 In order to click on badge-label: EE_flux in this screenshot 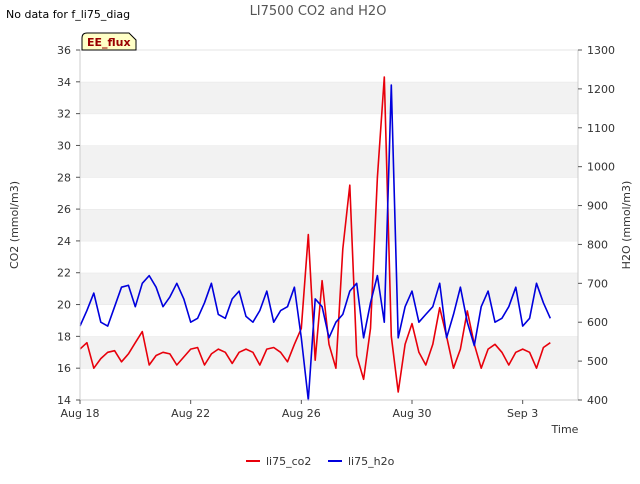, I will do `click(109, 42)`.